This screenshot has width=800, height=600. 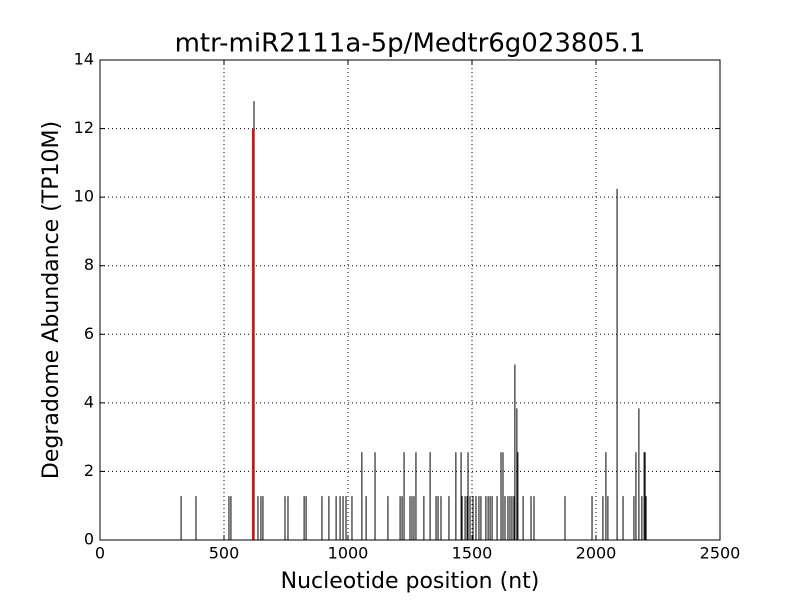 I want to click on y-tick-label: 8, so click(x=89, y=264).